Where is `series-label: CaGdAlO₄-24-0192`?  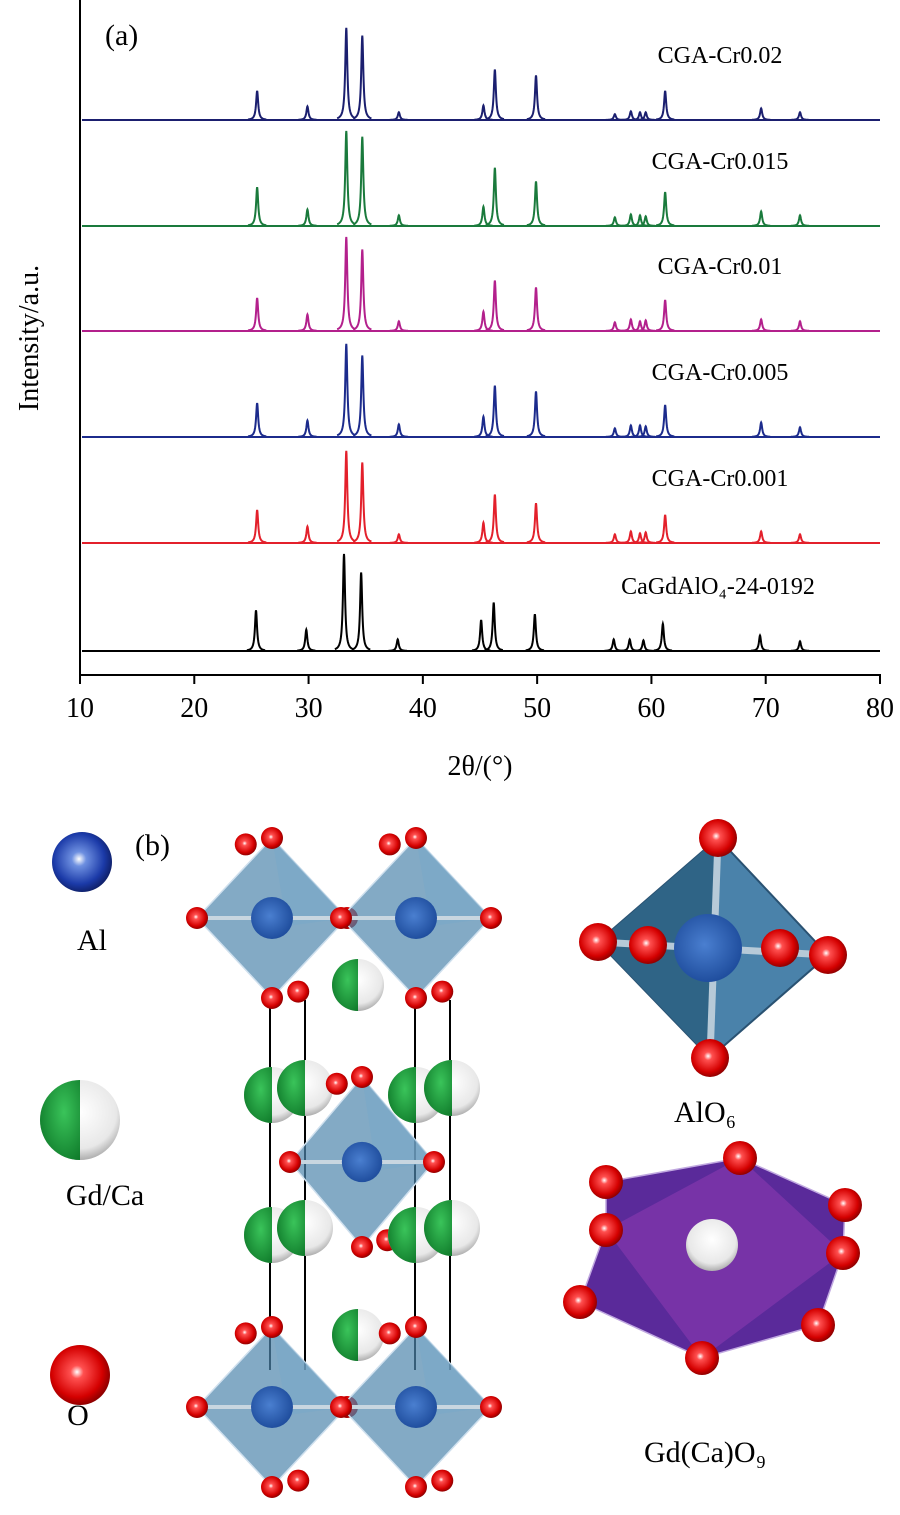 series-label: CaGdAlO₄-24-0192 is located at coordinates (718, 587).